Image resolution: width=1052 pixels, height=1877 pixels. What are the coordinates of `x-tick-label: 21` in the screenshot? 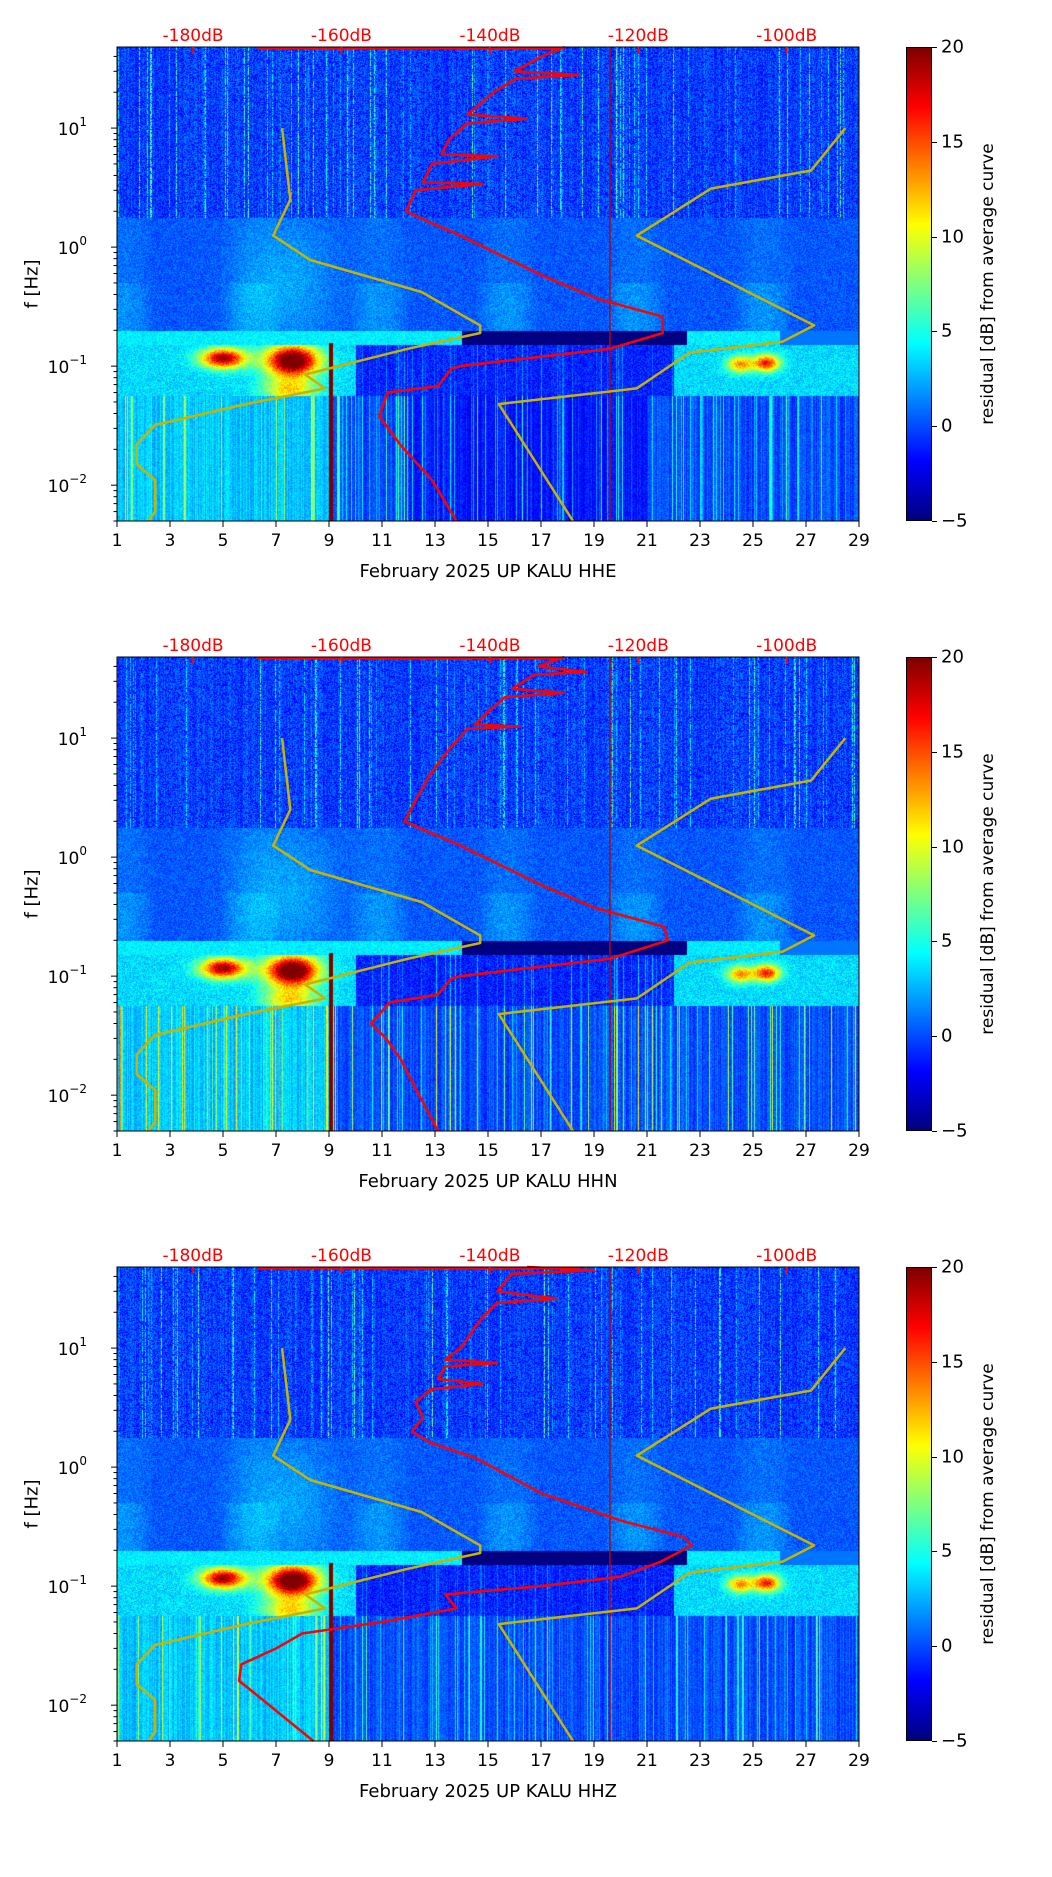 It's located at (647, 1151).